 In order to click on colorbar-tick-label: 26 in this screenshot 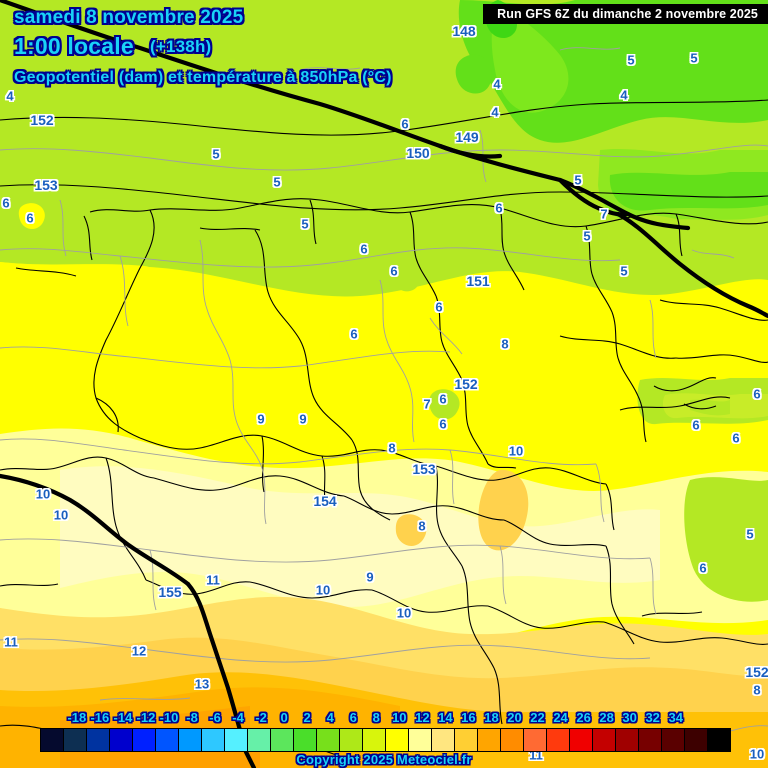, I will do `click(583, 717)`.